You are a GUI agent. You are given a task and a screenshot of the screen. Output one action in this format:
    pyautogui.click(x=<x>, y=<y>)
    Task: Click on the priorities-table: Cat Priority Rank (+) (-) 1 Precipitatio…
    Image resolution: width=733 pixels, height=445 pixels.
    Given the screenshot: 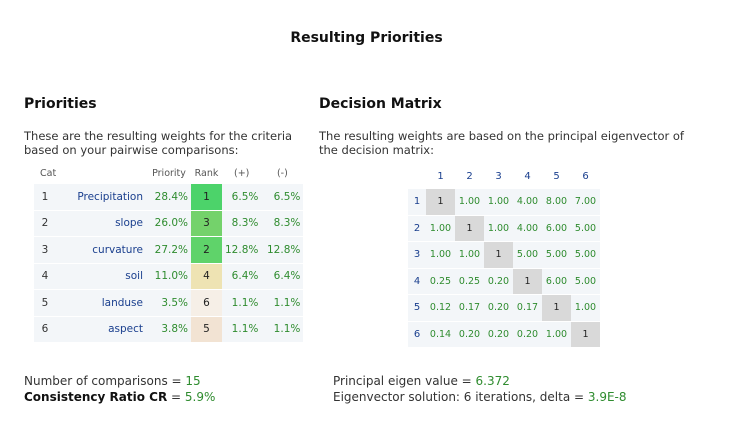 What is the action you would take?
    pyautogui.click(x=169, y=253)
    